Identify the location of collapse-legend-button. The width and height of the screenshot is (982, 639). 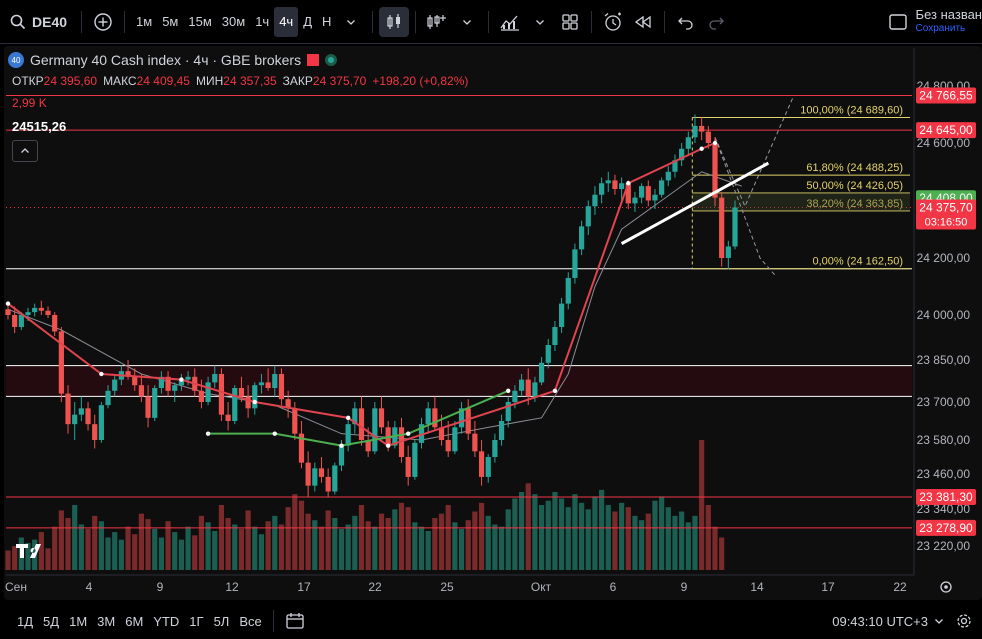
(25, 151).